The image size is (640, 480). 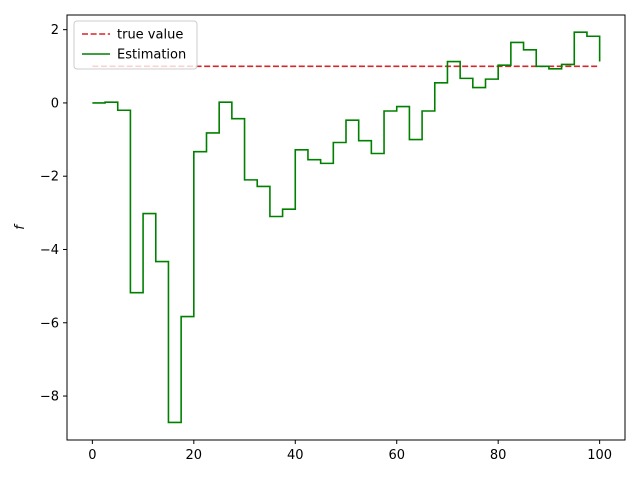 I want to click on x-tick-label: 80, so click(x=498, y=455).